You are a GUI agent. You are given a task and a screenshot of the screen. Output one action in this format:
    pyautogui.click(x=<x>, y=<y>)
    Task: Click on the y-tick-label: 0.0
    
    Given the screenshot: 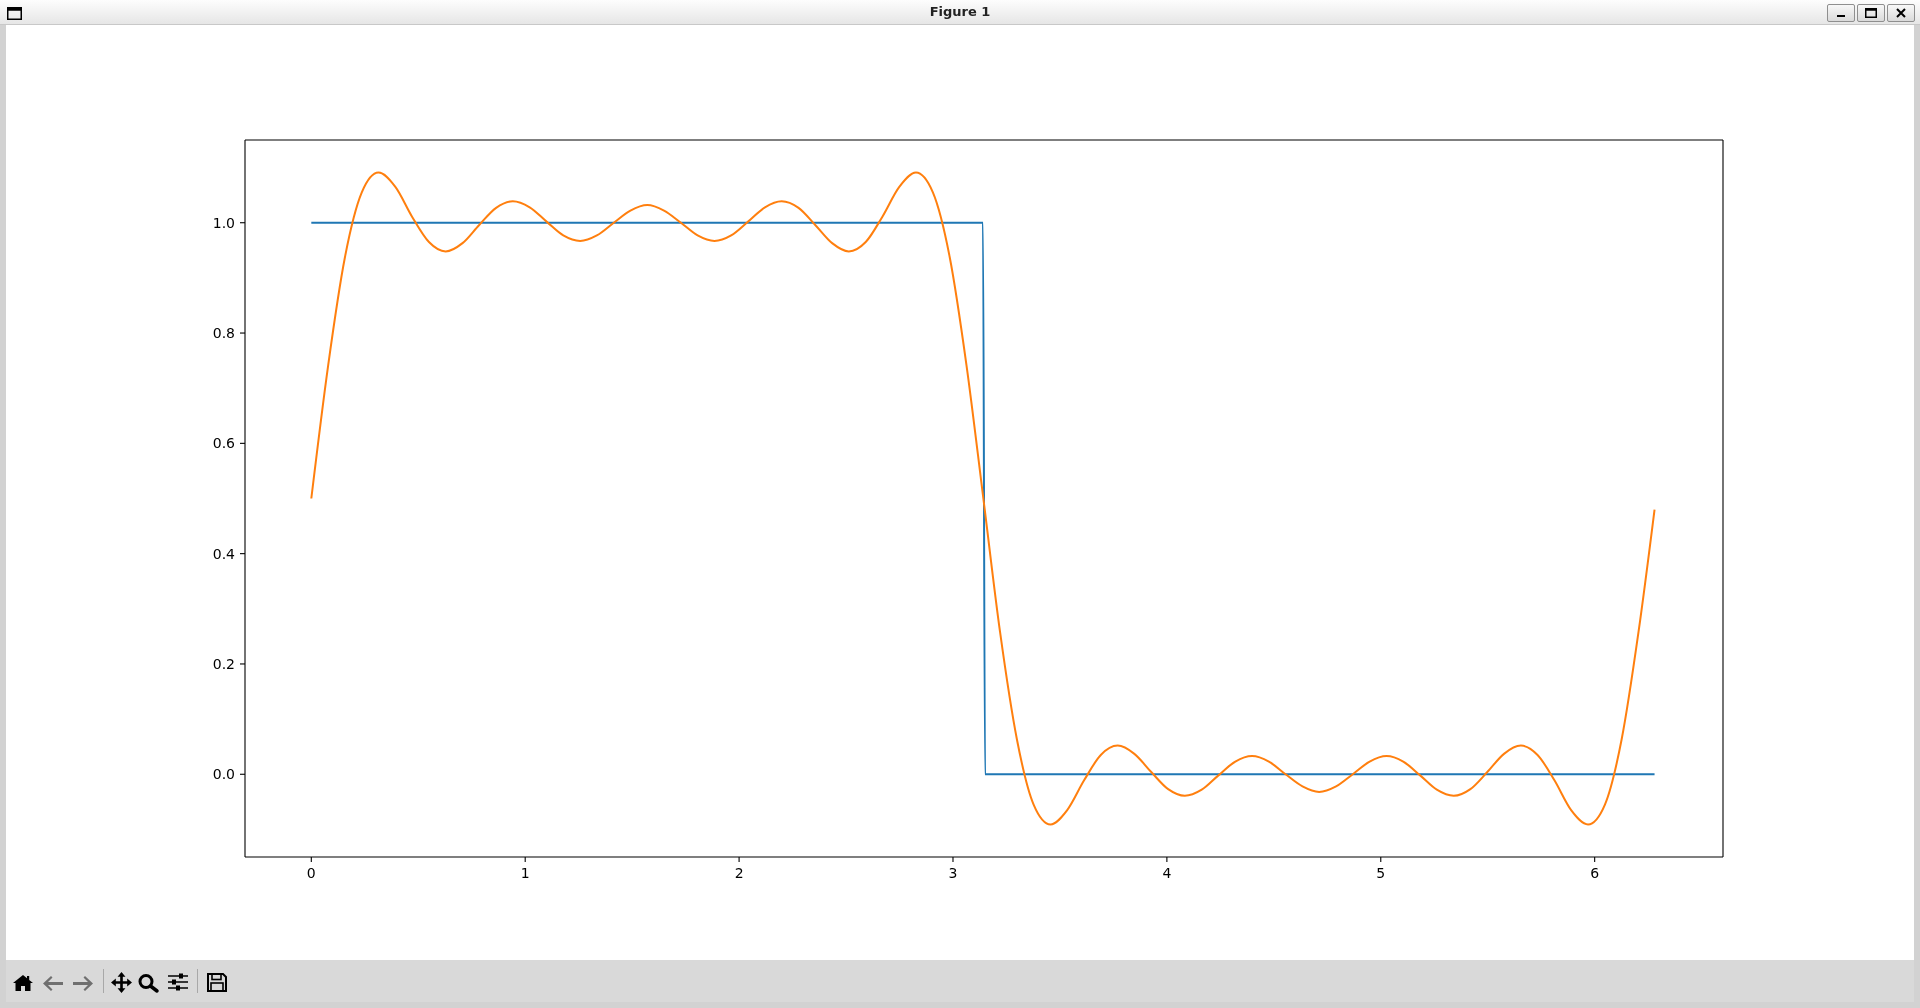 What is the action you would take?
    pyautogui.click(x=223, y=774)
    